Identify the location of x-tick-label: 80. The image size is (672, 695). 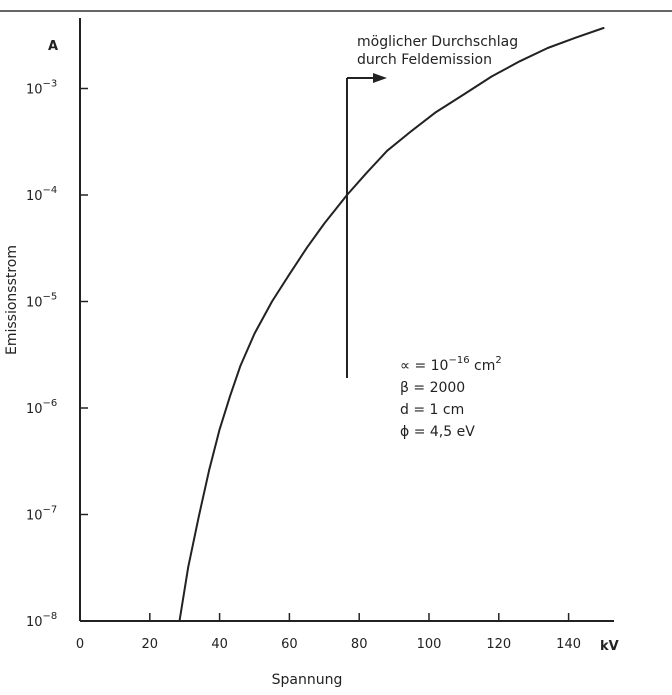
(359, 644).